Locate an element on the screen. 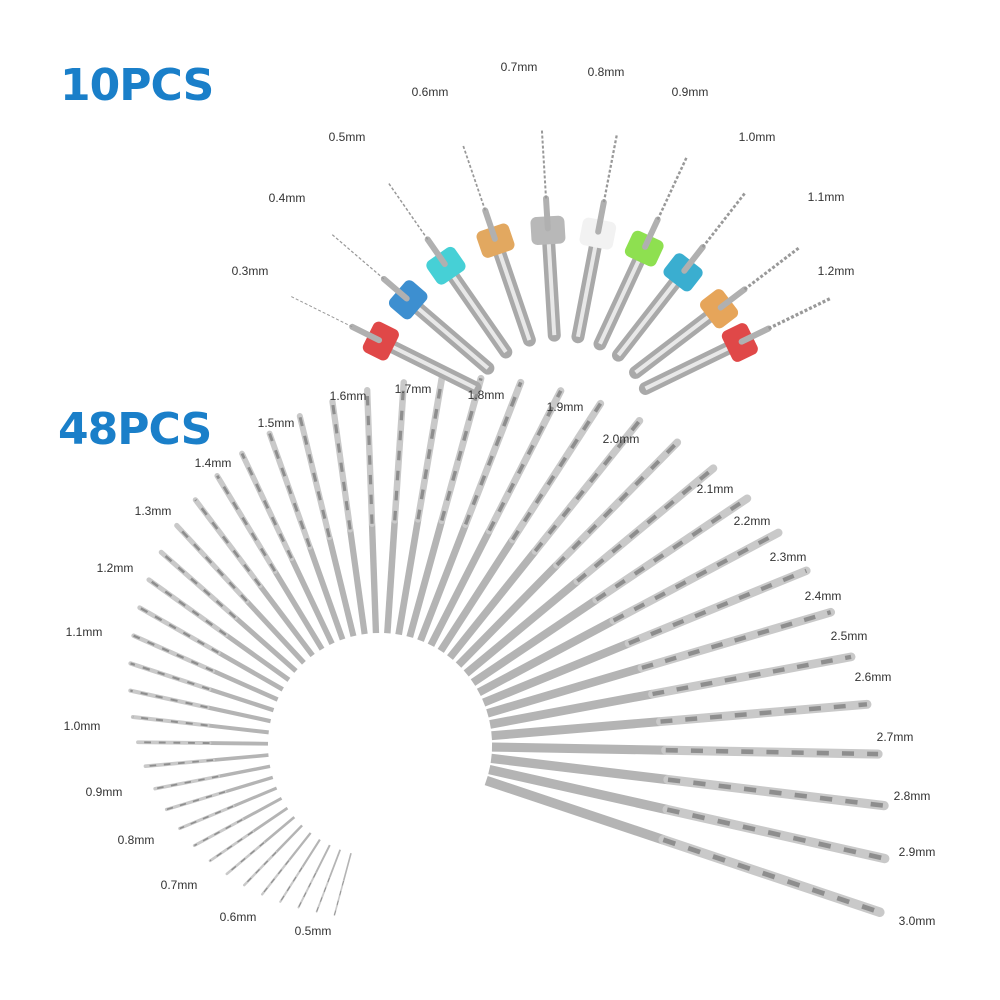  size-label: 0.9mm is located at coordinates (690, 92).